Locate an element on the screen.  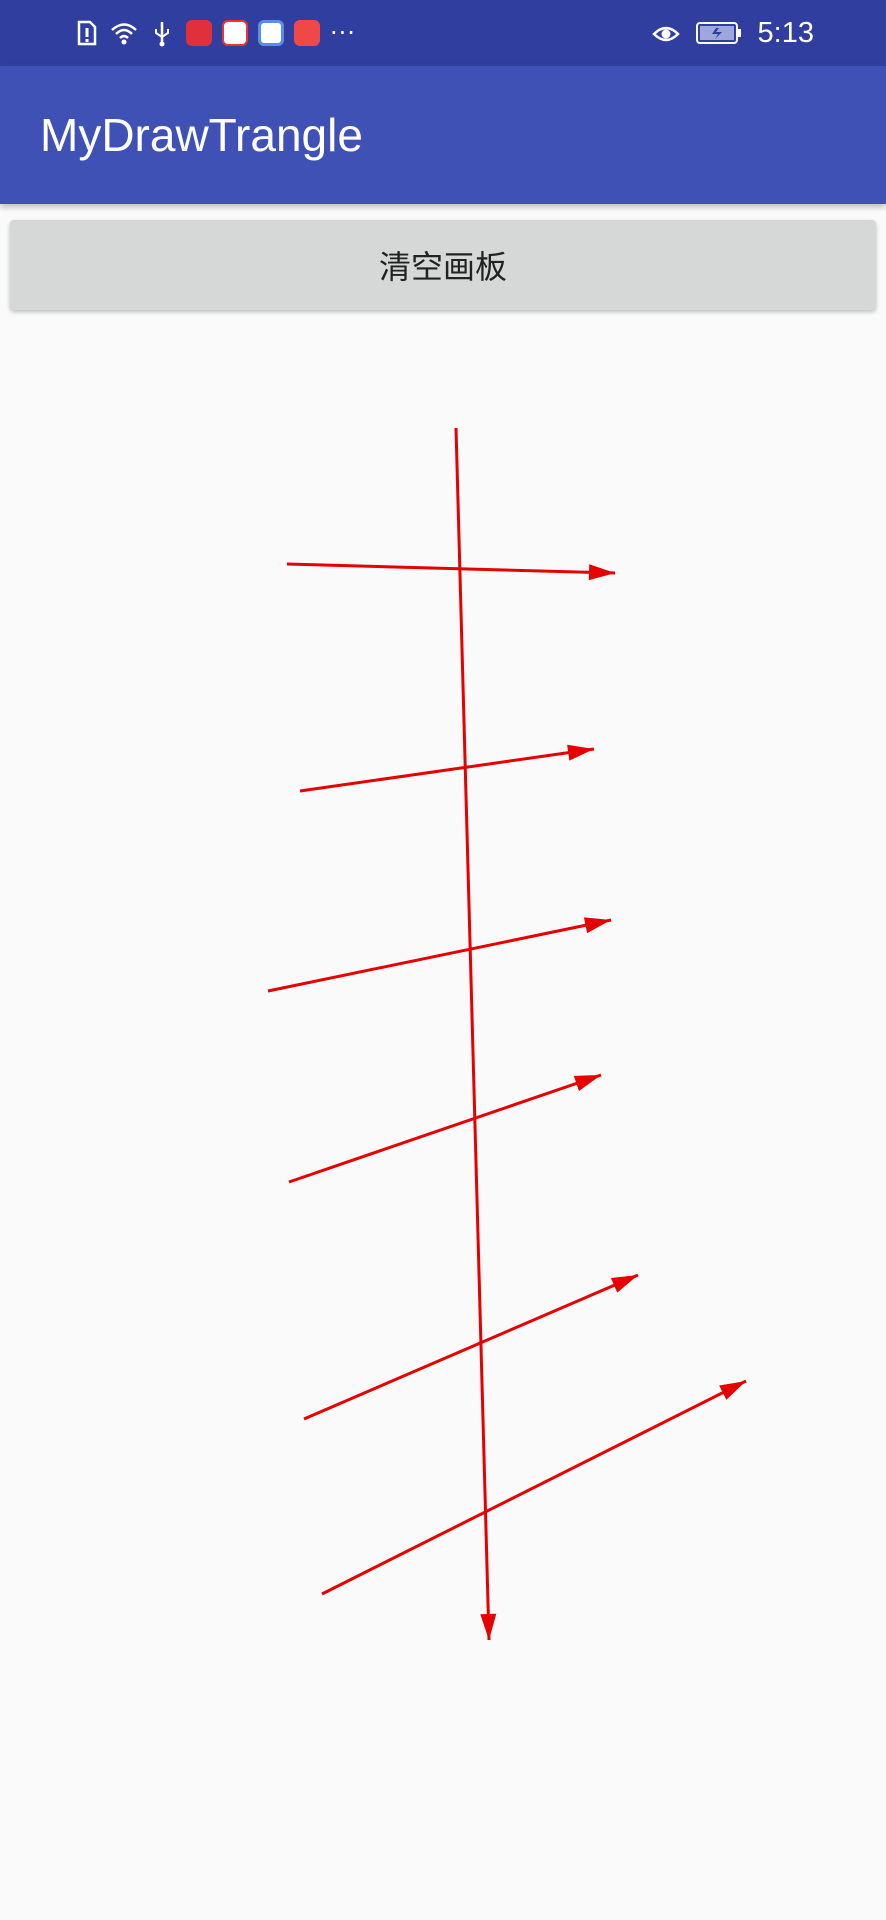
more-dots-icon: ··· is located at coordinates (343, 33).